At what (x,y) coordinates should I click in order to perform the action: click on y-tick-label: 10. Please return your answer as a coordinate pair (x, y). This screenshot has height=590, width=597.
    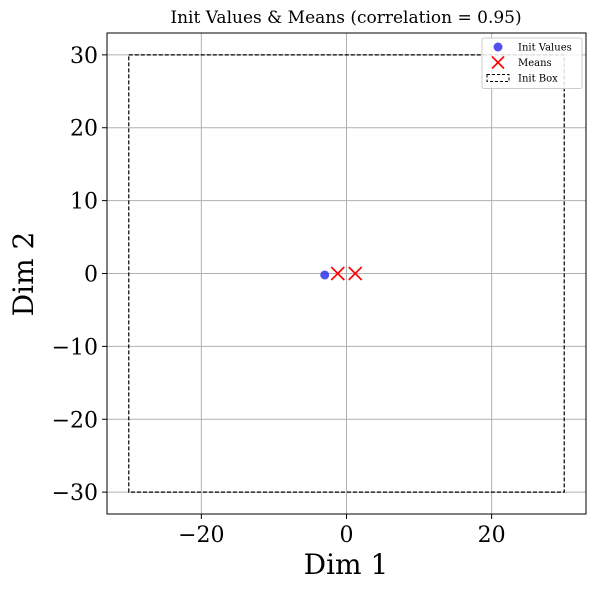
    Looking at the image, I should click on (84, 202).